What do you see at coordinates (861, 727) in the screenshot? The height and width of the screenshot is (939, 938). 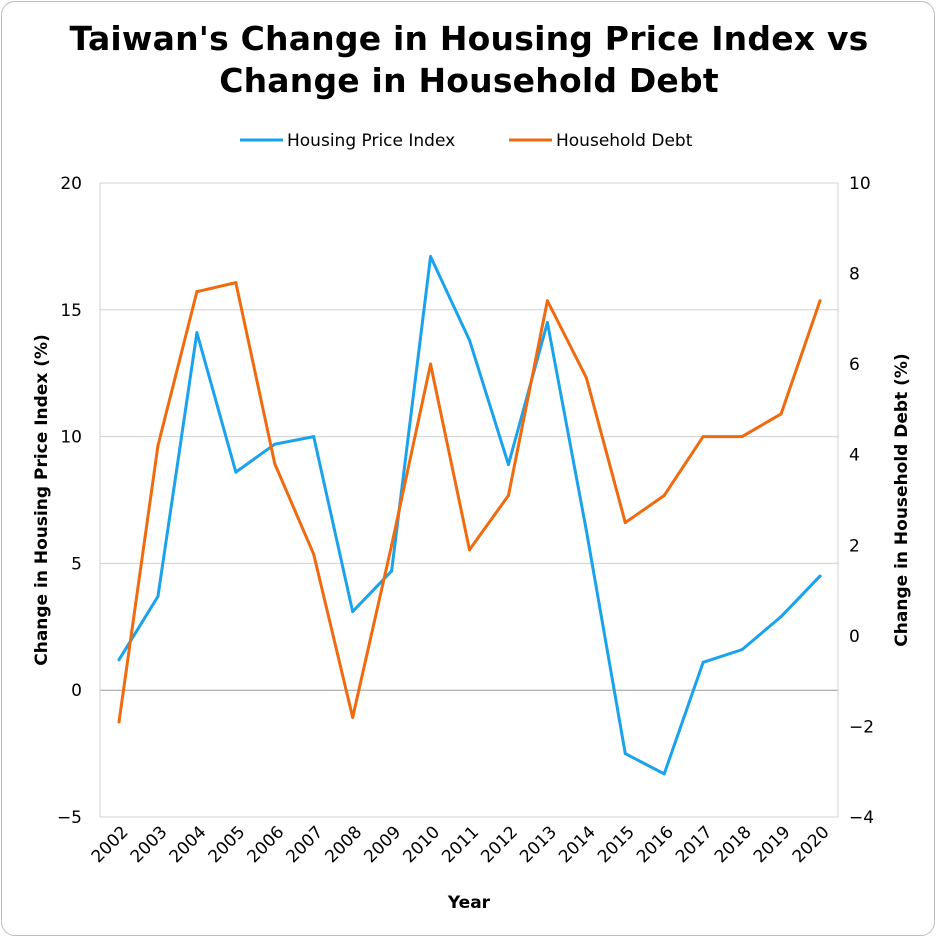 I see `y-right-tick-label: −2` at bounding box center [861, 727].